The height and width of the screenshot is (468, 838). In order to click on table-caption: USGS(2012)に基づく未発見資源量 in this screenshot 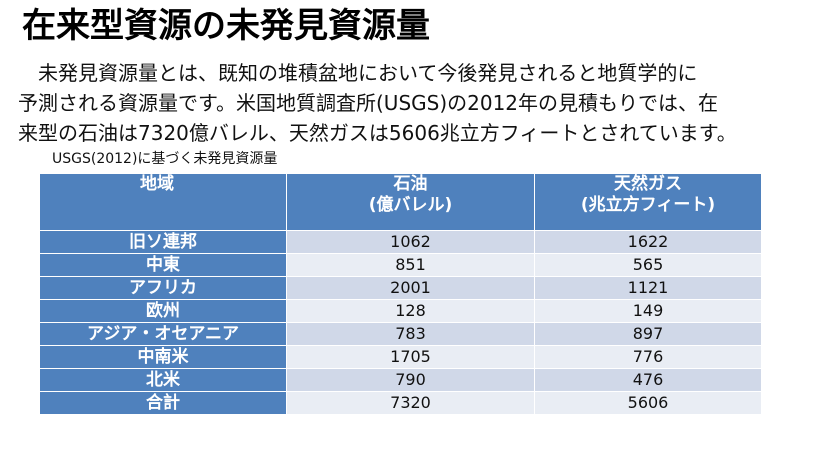, I will do `click(165, 159)`.